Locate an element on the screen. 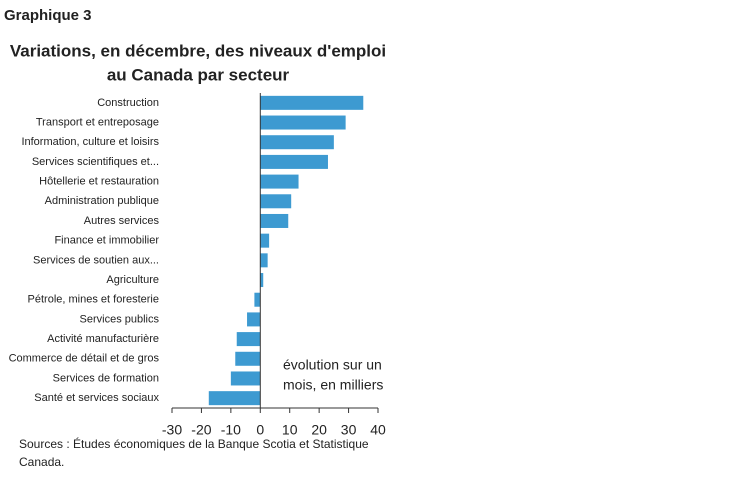  y-tick-label: Agriculture is located at coordinates (132, 280).